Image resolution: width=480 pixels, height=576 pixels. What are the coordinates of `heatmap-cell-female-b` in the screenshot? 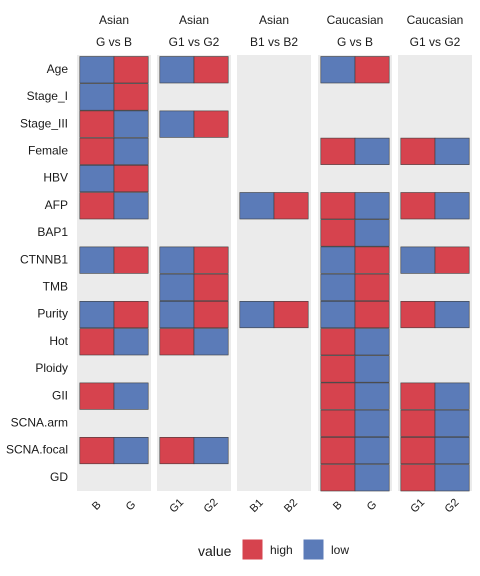 It's located at (338, 151).